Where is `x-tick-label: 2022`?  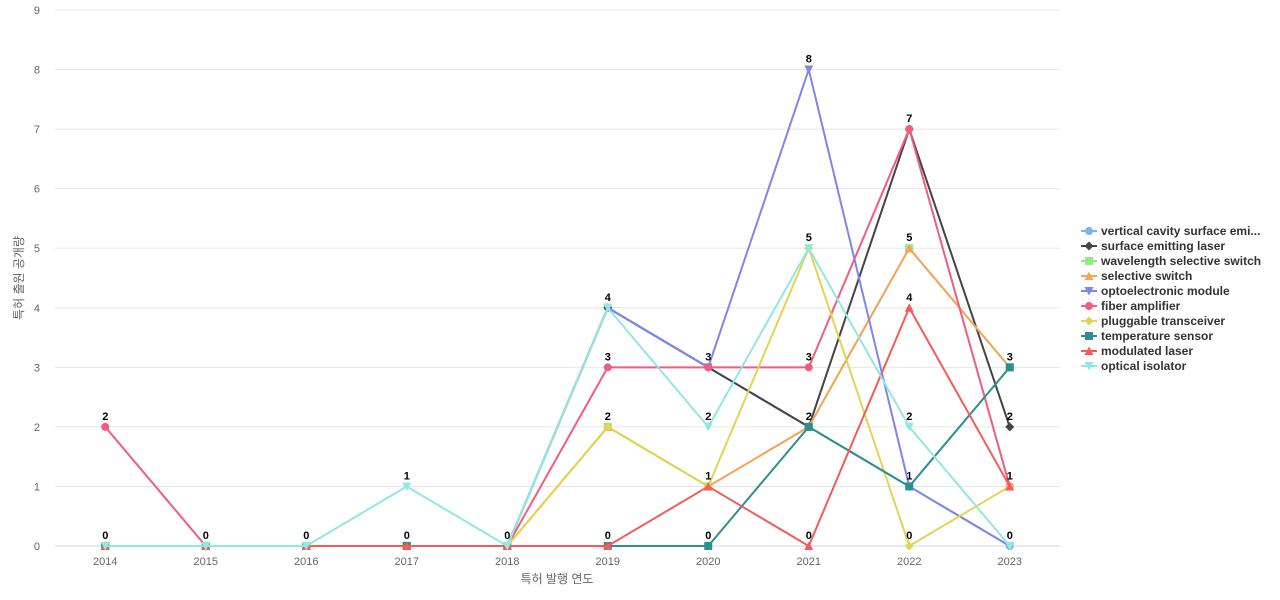
x-tick-label: 2022 is located at coordinates (909, 562).